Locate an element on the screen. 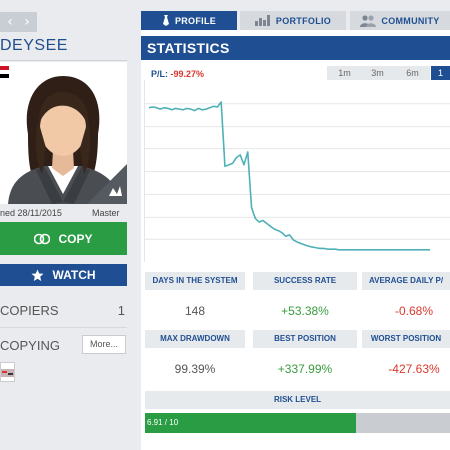 The height and width of the screenshot is (450, 450). tab-profile: PROFILE is located at coordinates (189, 20).